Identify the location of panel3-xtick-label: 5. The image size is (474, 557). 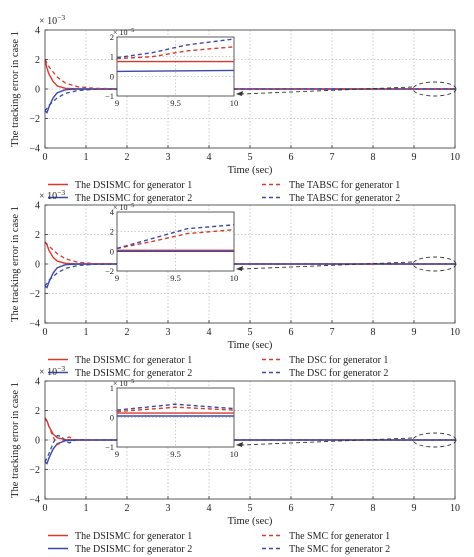
(250, 508).